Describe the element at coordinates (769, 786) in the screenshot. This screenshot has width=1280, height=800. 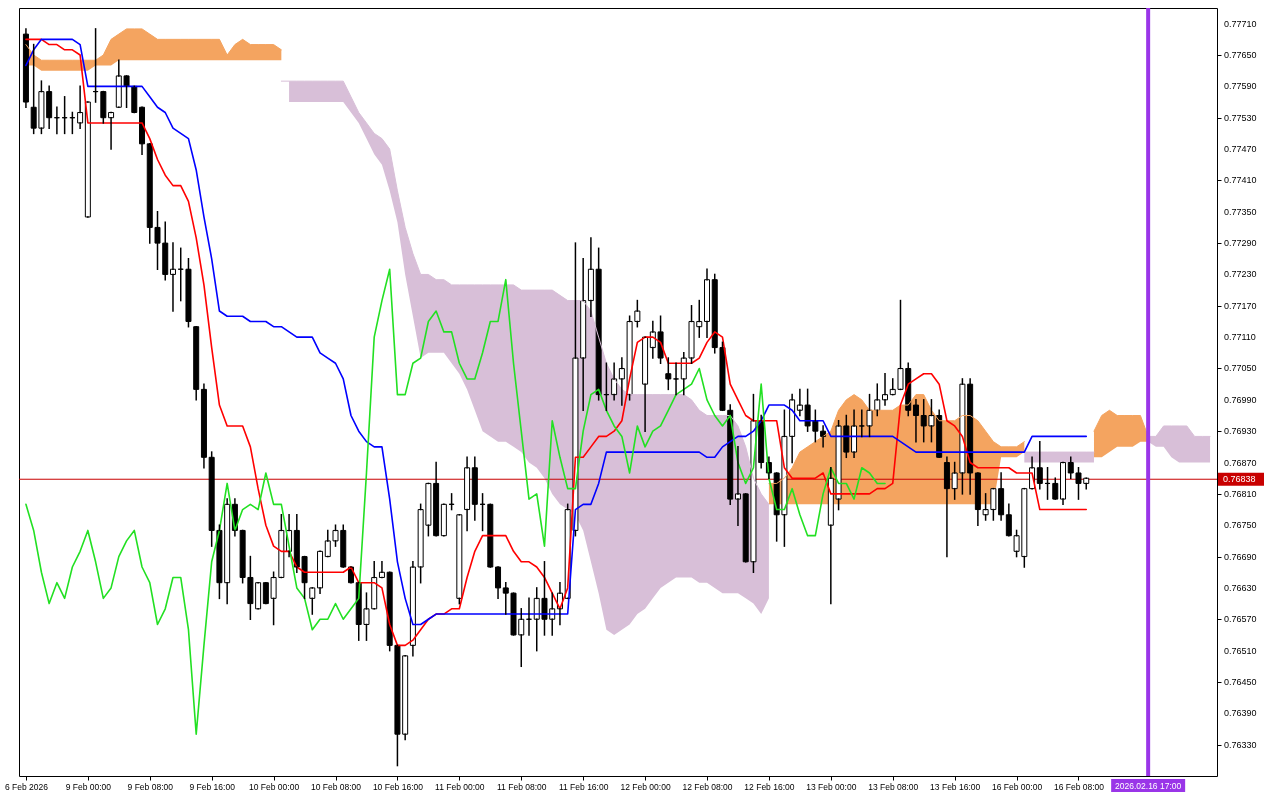
I see `x-tick-label: 12 Feb 16:00` at that location.